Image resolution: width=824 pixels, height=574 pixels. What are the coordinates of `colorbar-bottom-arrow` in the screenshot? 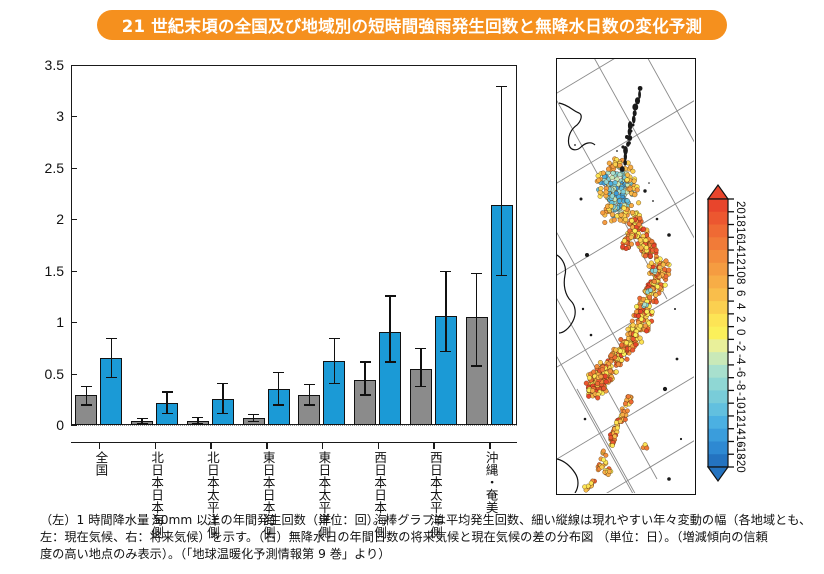 It's located at (718, 474).